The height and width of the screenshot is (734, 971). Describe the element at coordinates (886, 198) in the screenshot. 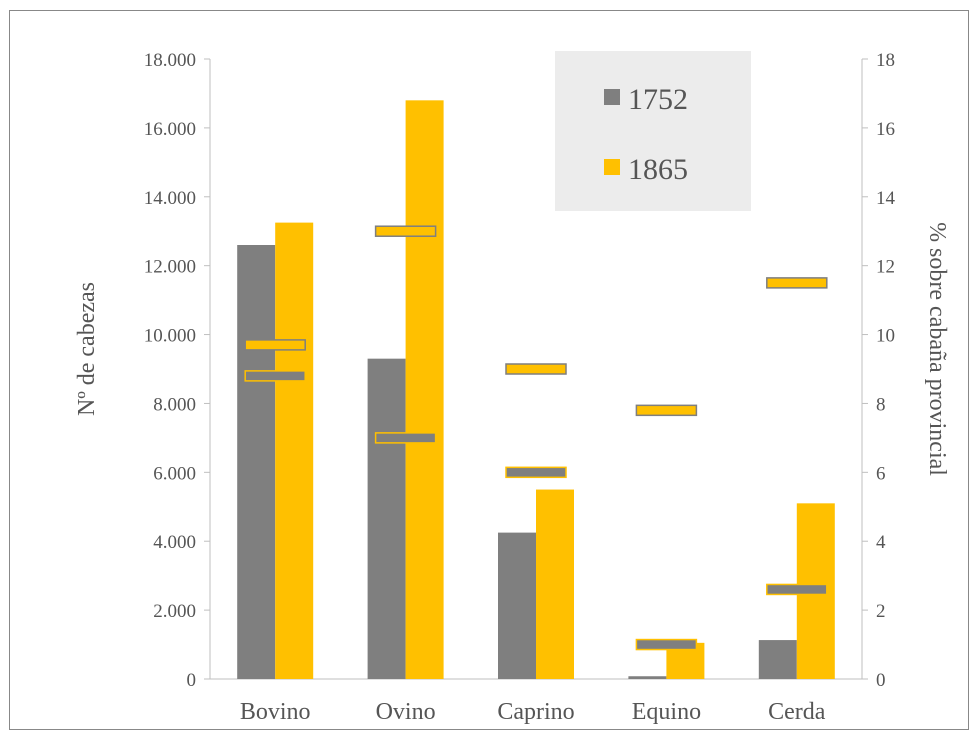

I see `right-tick-label: 14` at that location.